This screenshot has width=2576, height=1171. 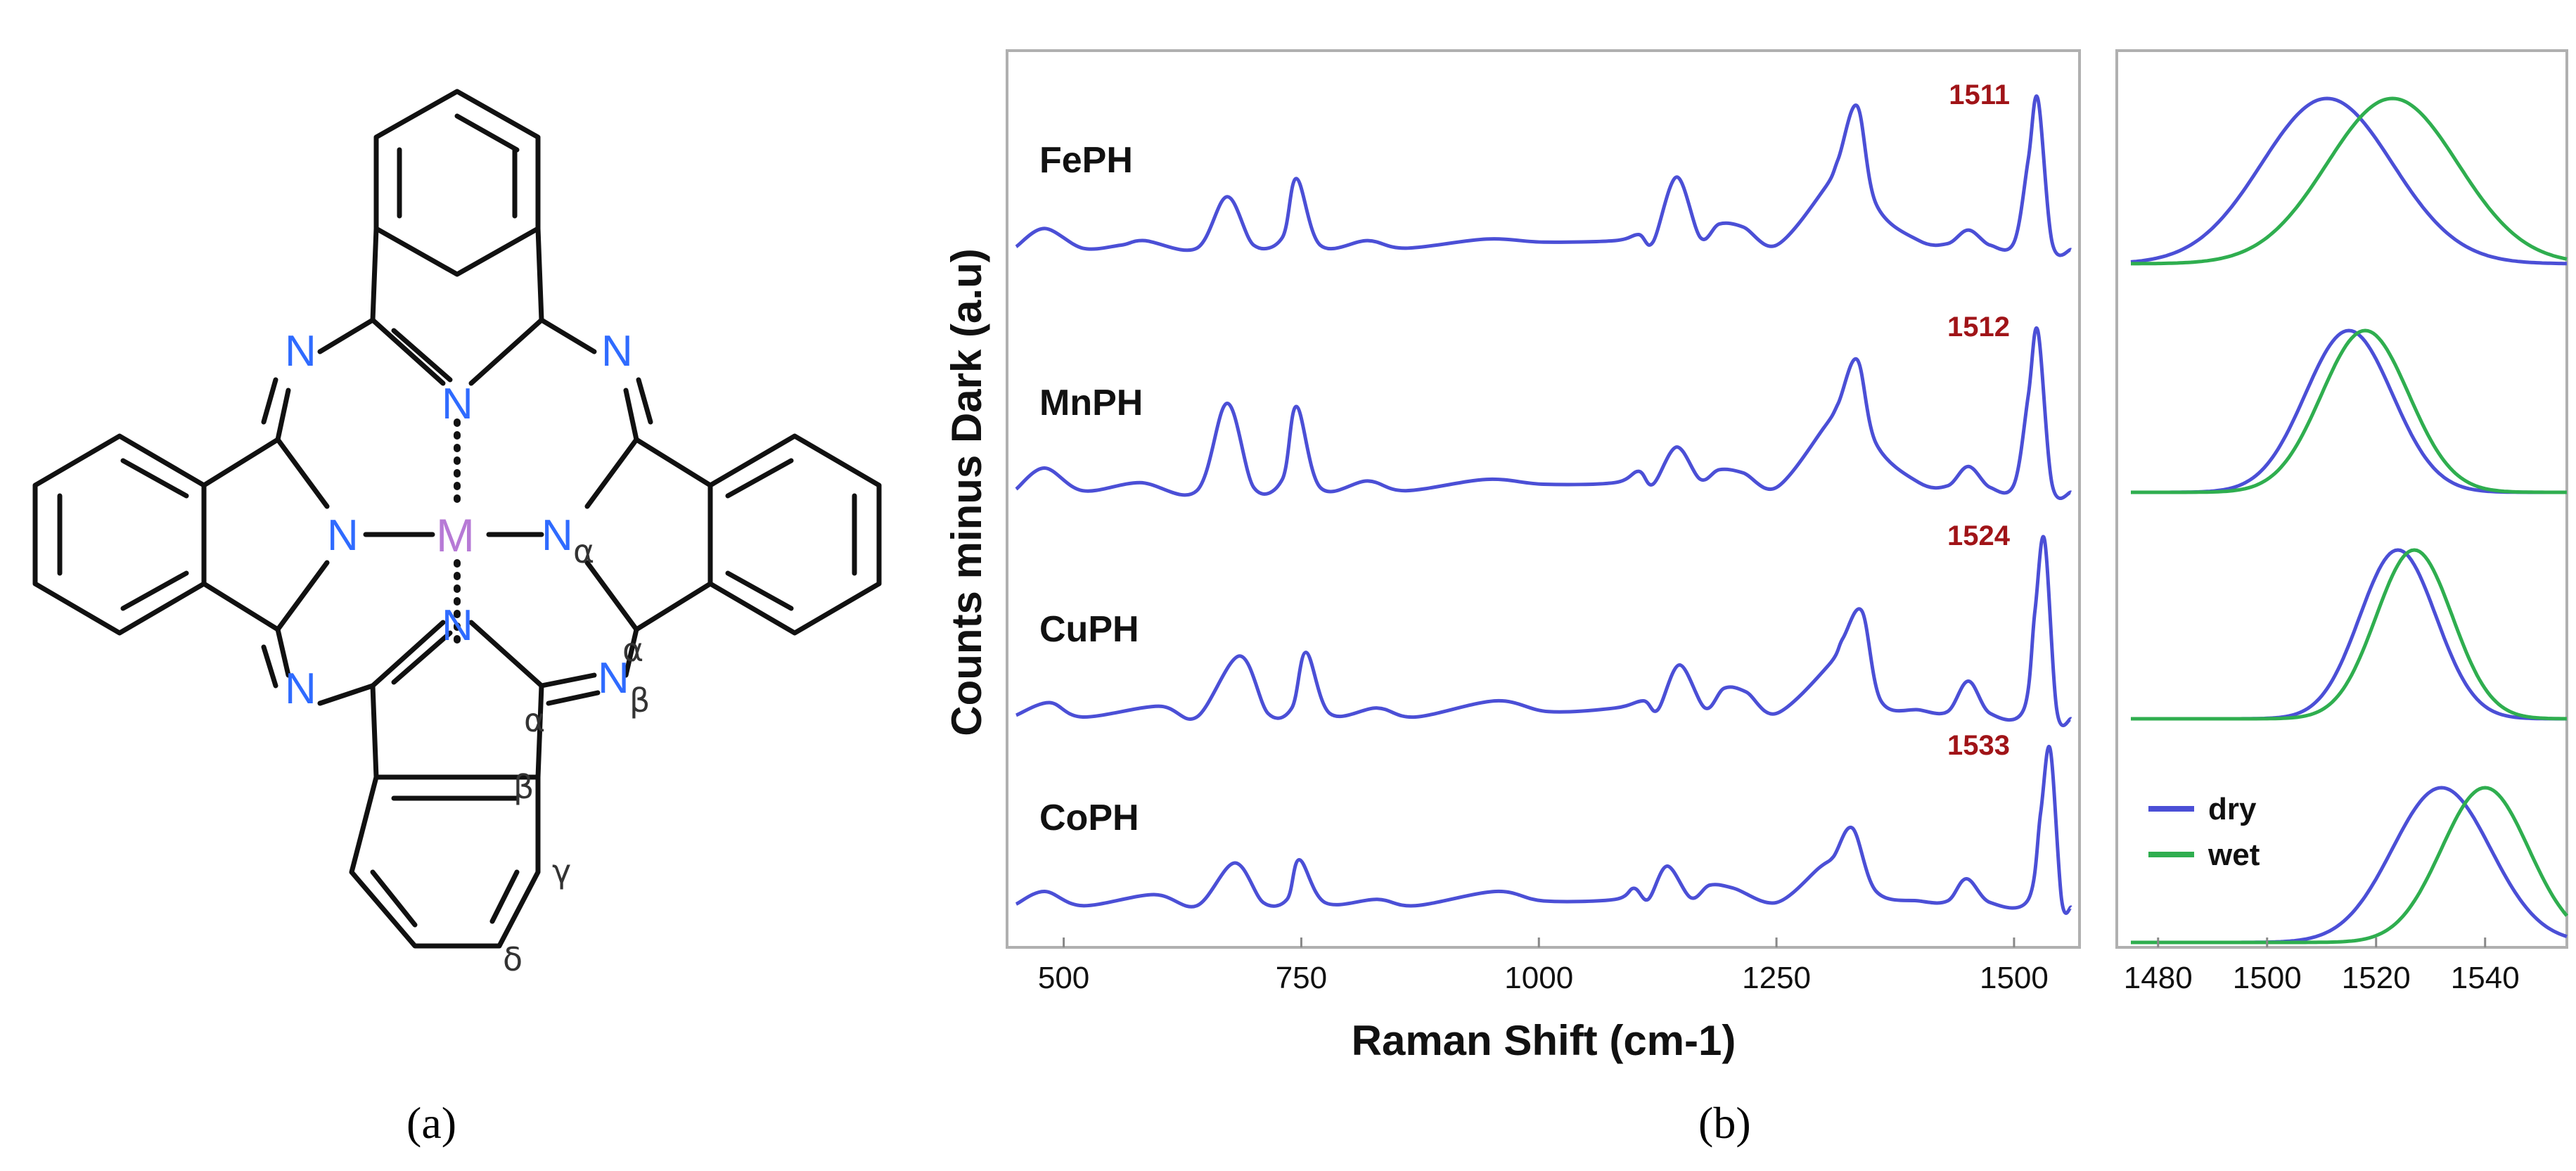 I want to click on inset-x-ticks: 1480 1500 1520 1540, so click(x=2322, y=966).